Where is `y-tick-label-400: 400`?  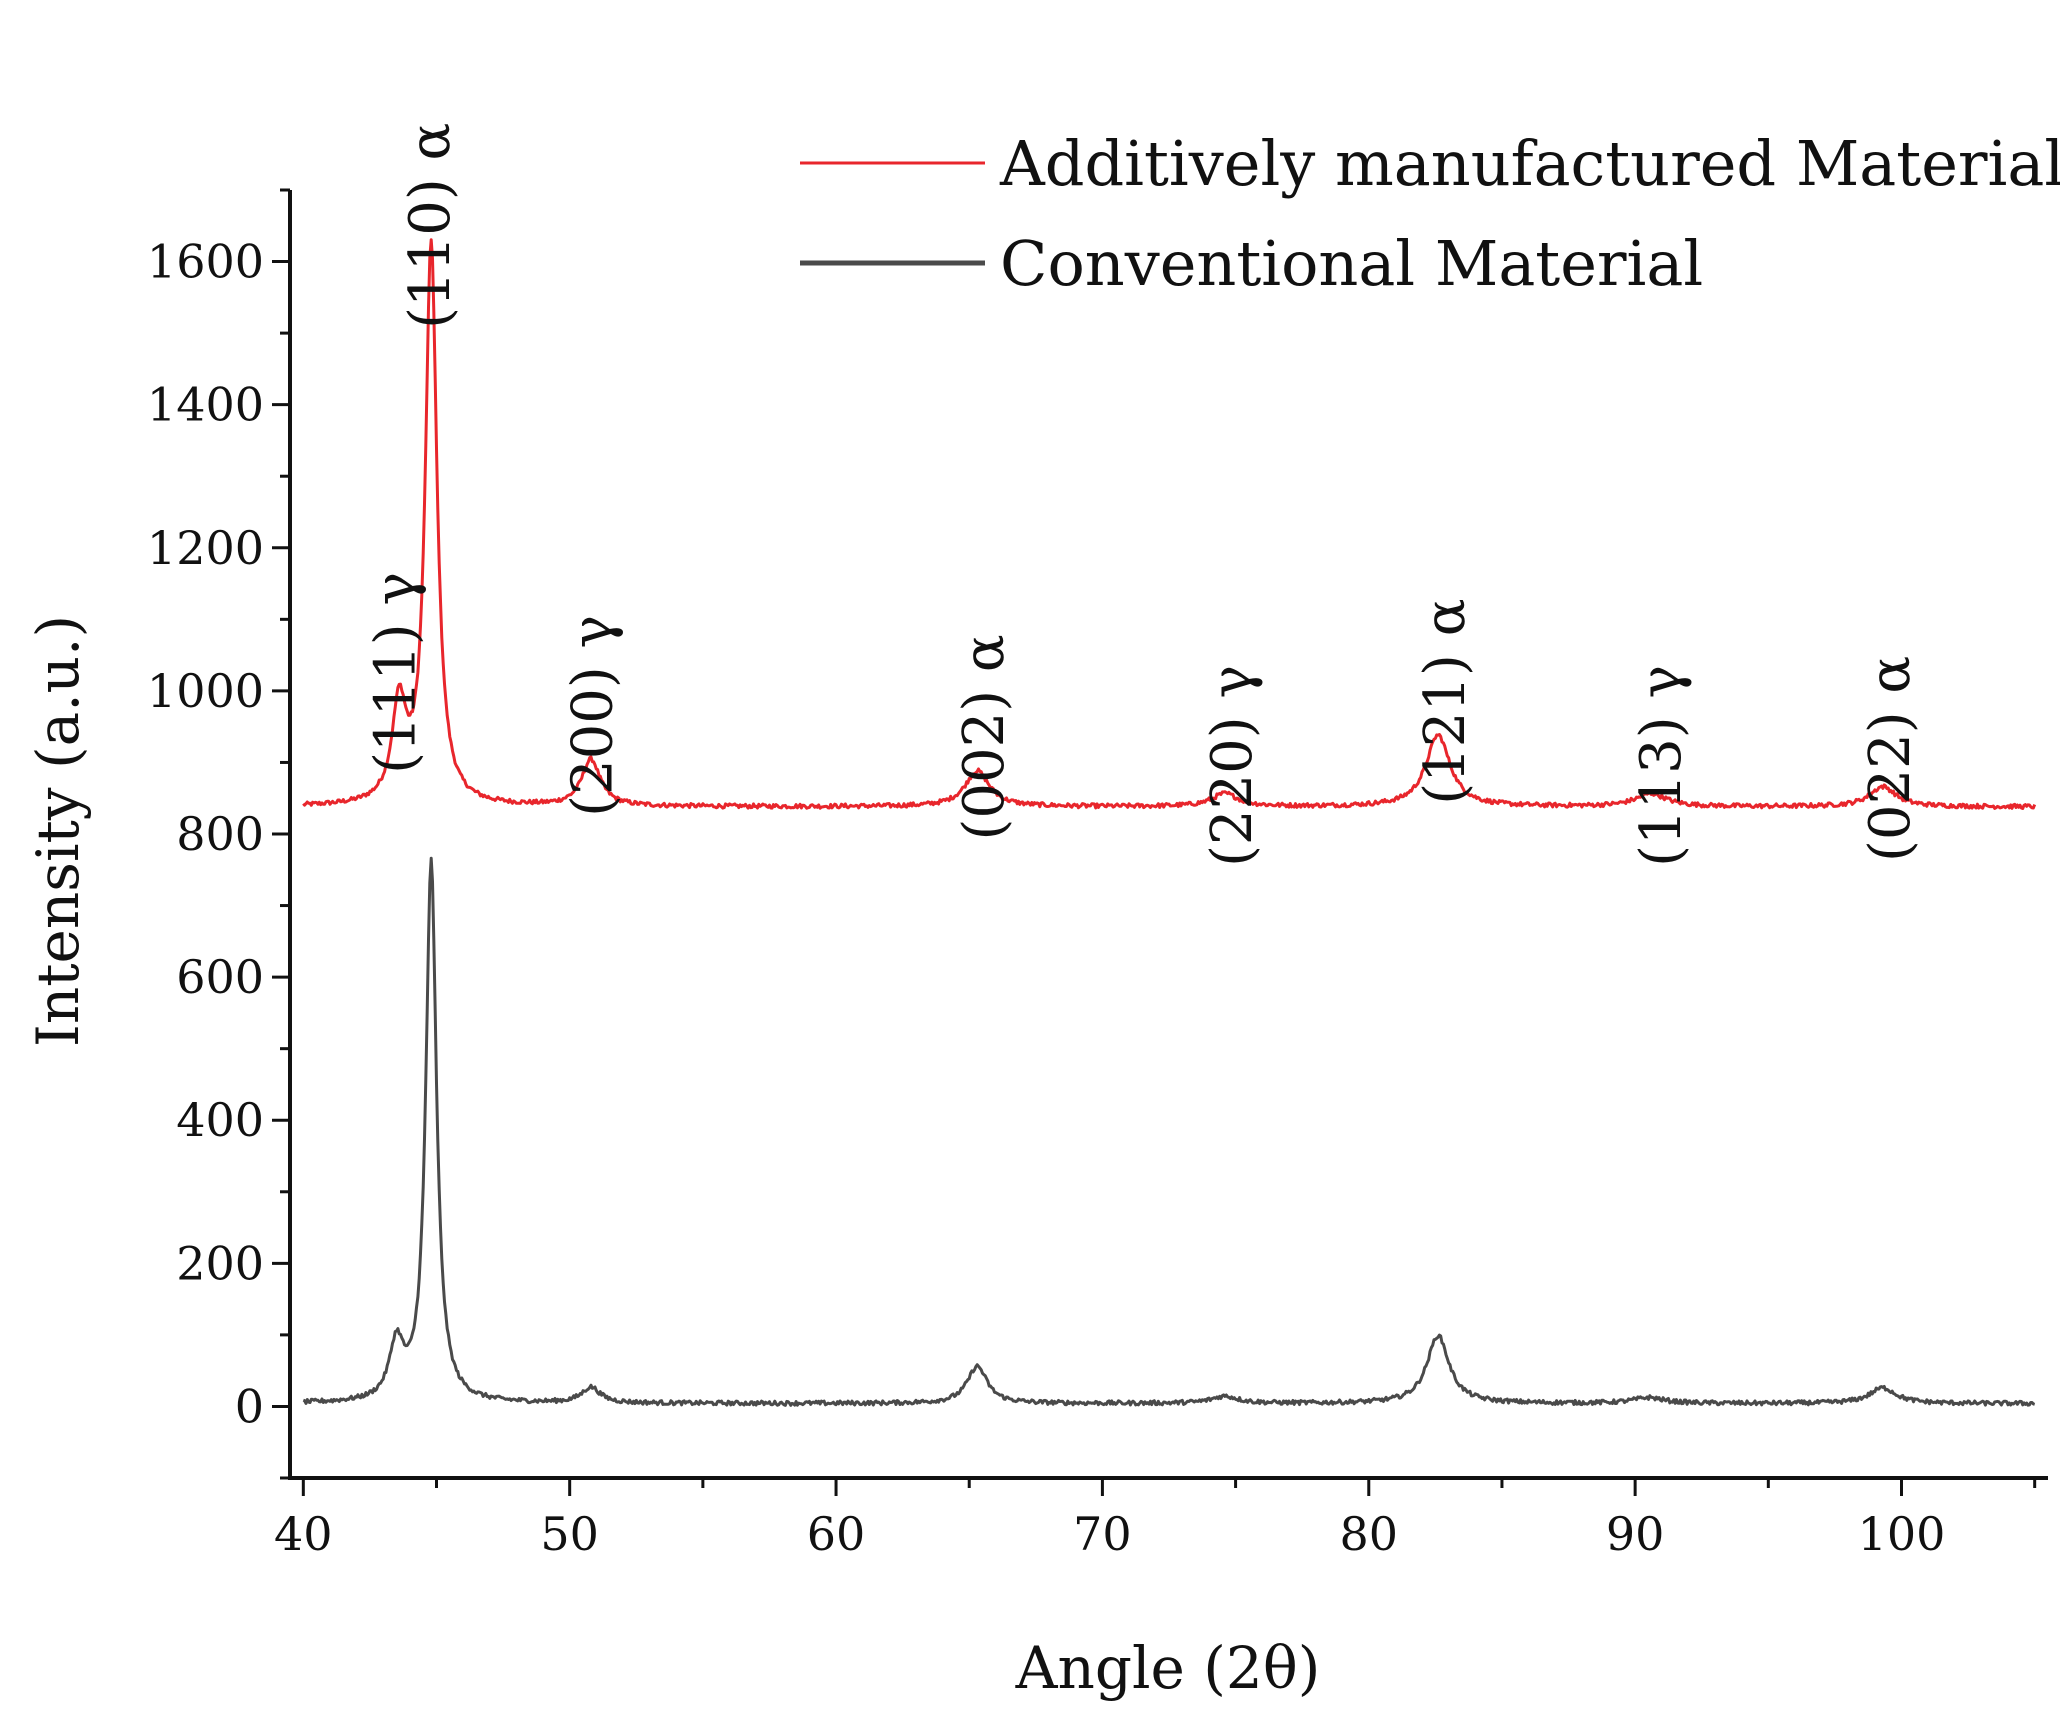 y-tick-label-400: 400 is located at coordinates (220, 1120).